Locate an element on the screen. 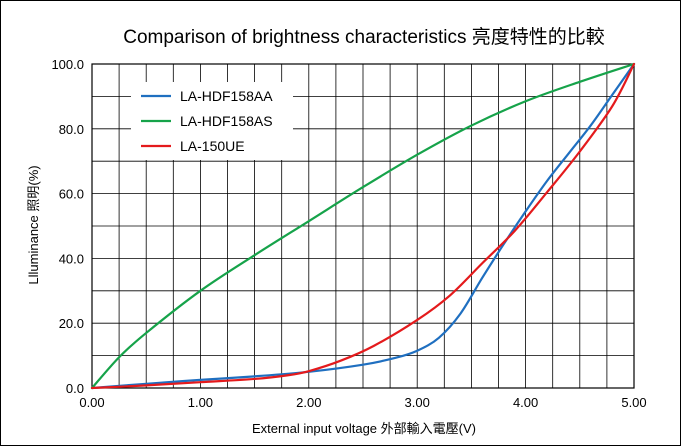 This screenshot has width=681, height=446. y-tick-label: 40.0 is located at coordinates (71, 258).